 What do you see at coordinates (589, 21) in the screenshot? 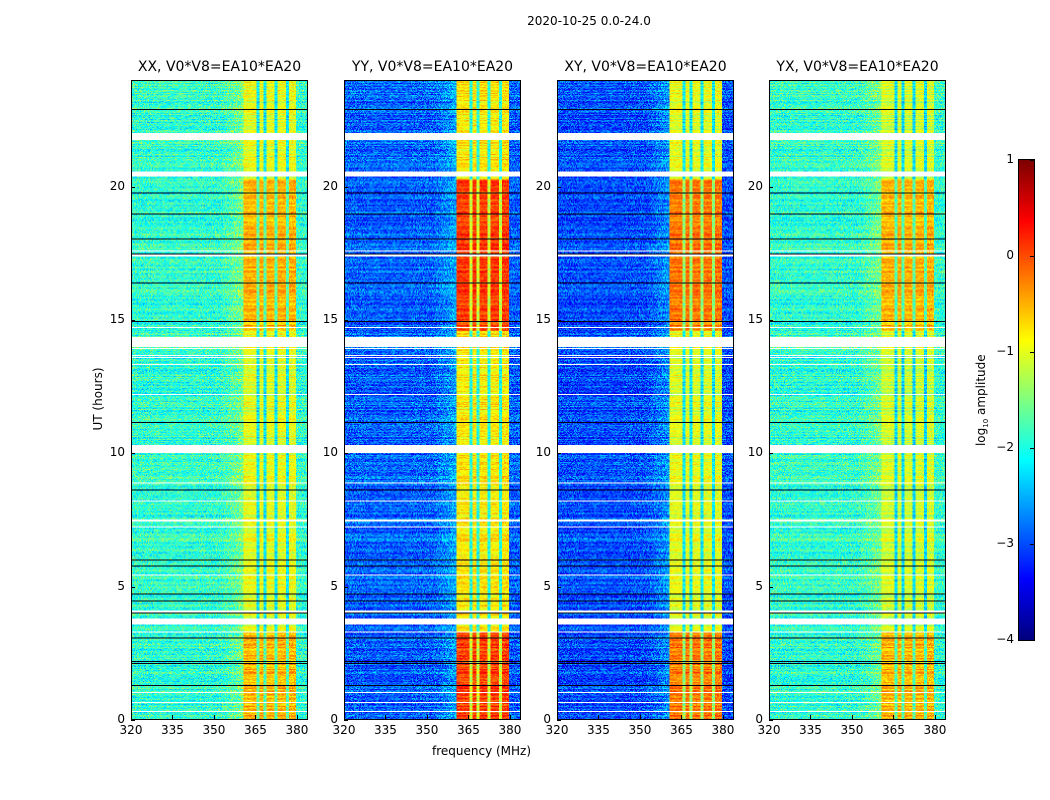
I see `figure-title: 2020-10-25 0.0-24.0` at bounding box center [589, 21].